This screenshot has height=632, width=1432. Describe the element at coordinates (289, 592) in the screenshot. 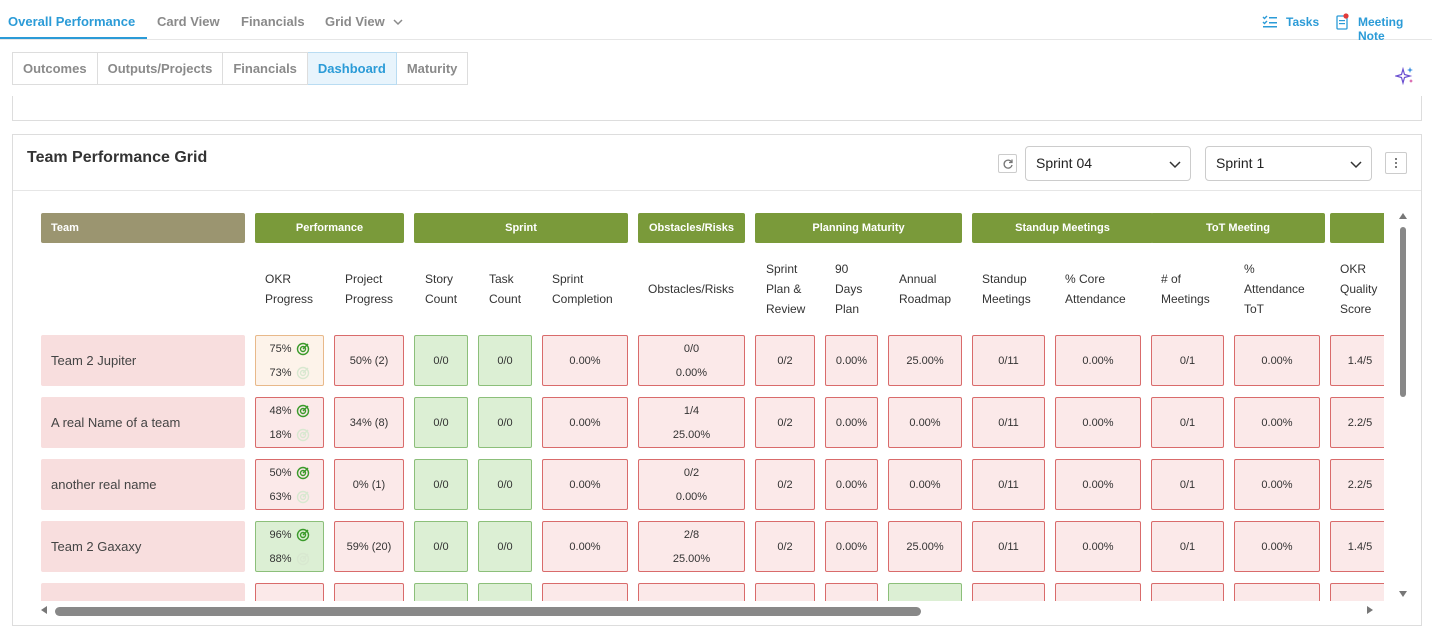

I see `okr-progress-cell: 70%` at that location.